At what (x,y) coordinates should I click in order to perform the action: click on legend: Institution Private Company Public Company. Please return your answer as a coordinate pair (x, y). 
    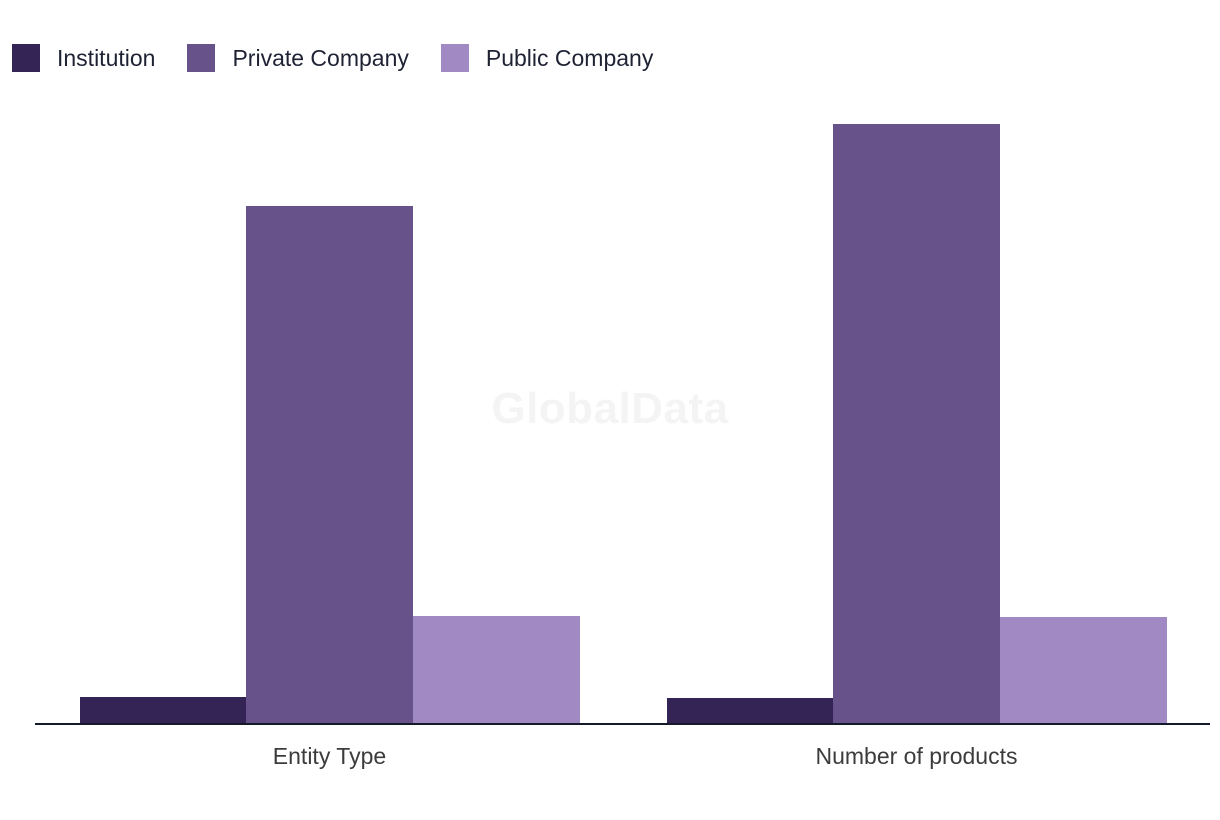
    Looking at the image, I should click on (332, 58).